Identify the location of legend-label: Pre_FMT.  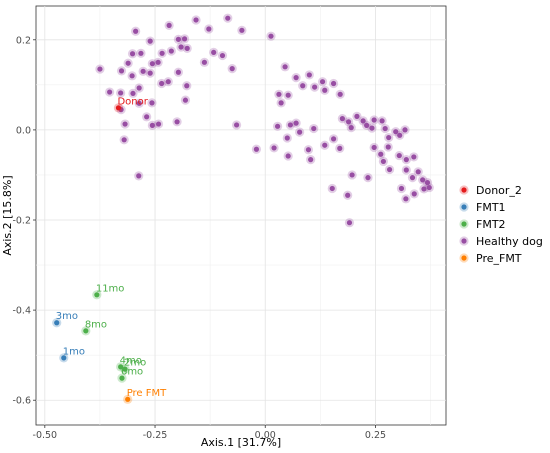
(499, 258).